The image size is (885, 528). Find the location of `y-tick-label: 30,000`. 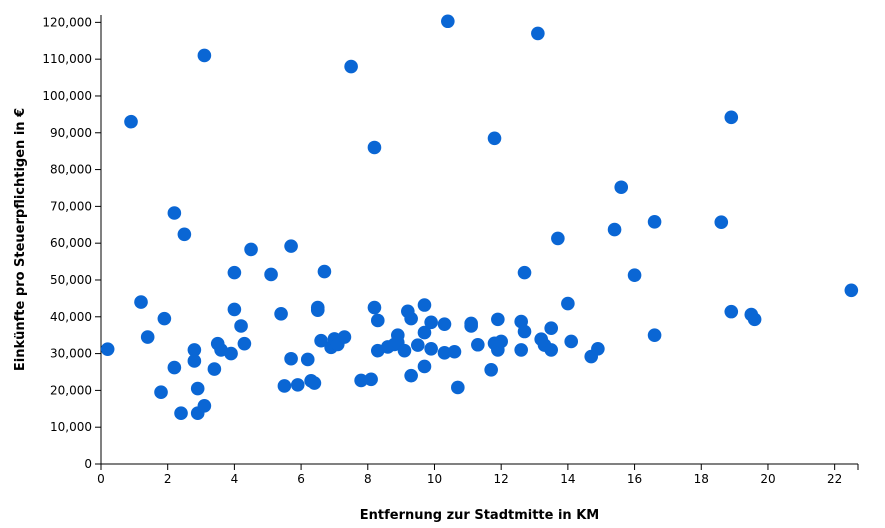

y-tick-label: 30,000 is located at coordinates (71, 354).